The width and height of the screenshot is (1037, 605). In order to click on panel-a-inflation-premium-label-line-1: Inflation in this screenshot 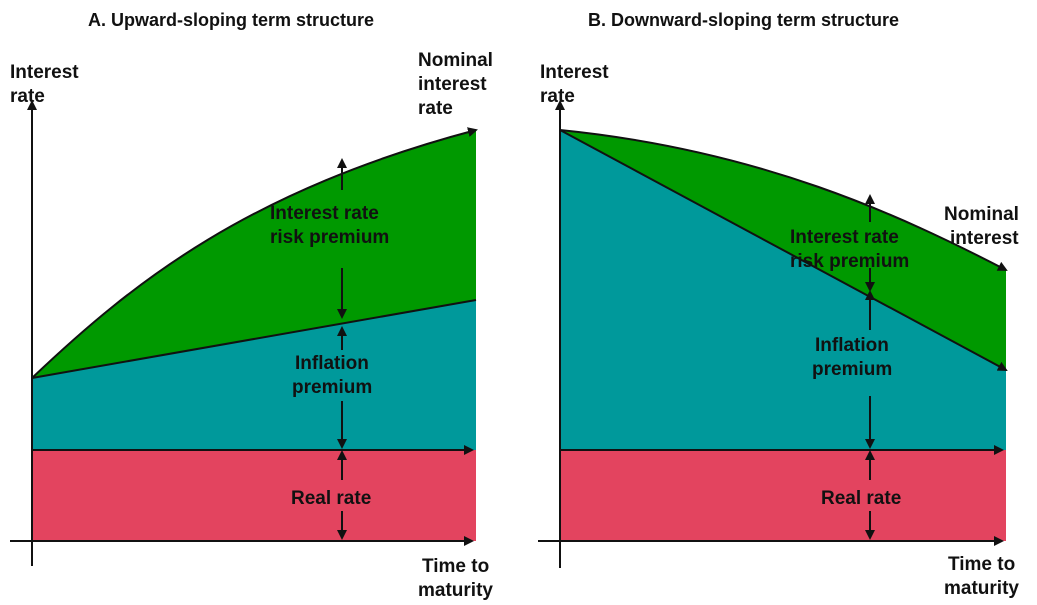, I will do `click(332, 363)`.